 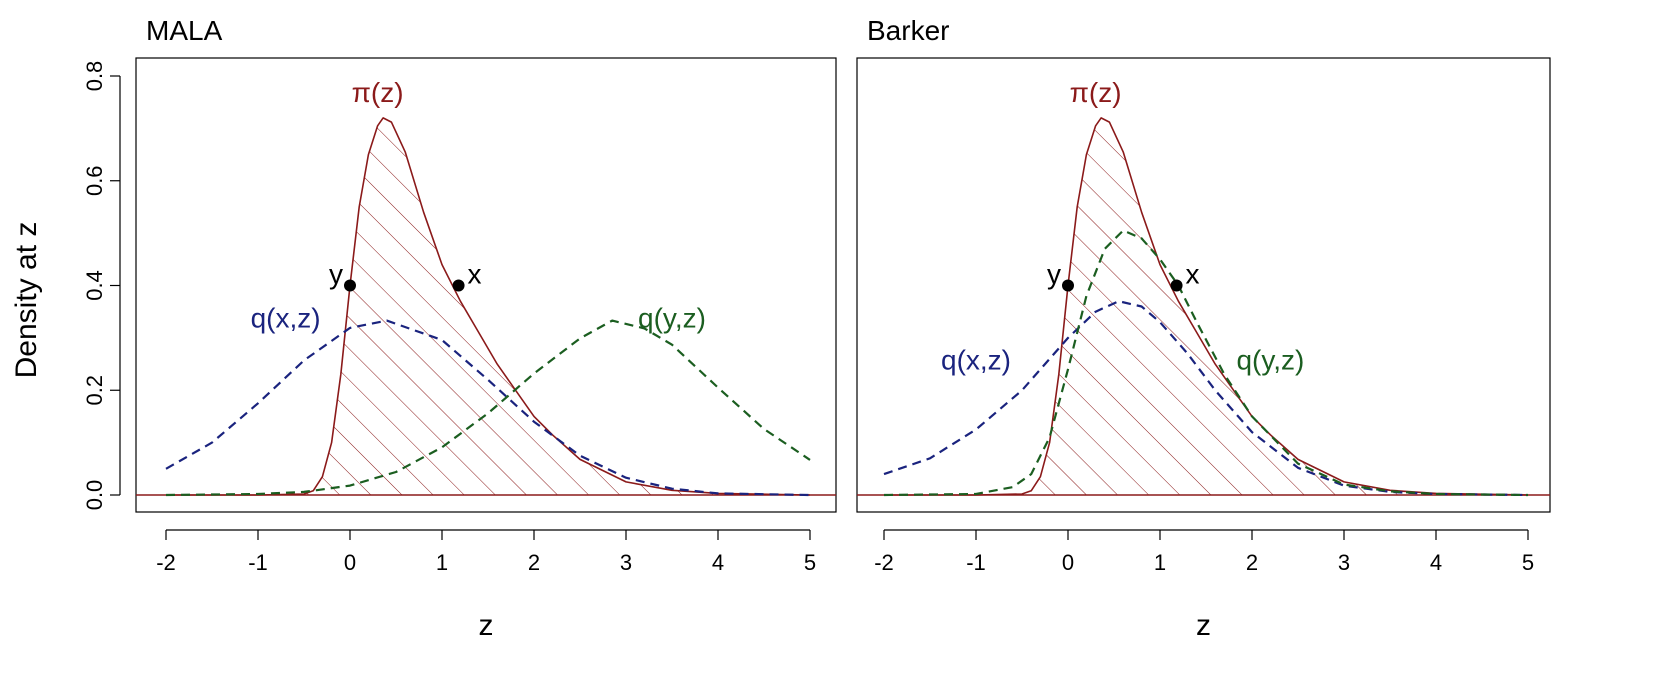 What do you see at coordinates (908, 30) in the screenshot?
I see `panel-title: Barker` at bounding box center [908, 30].